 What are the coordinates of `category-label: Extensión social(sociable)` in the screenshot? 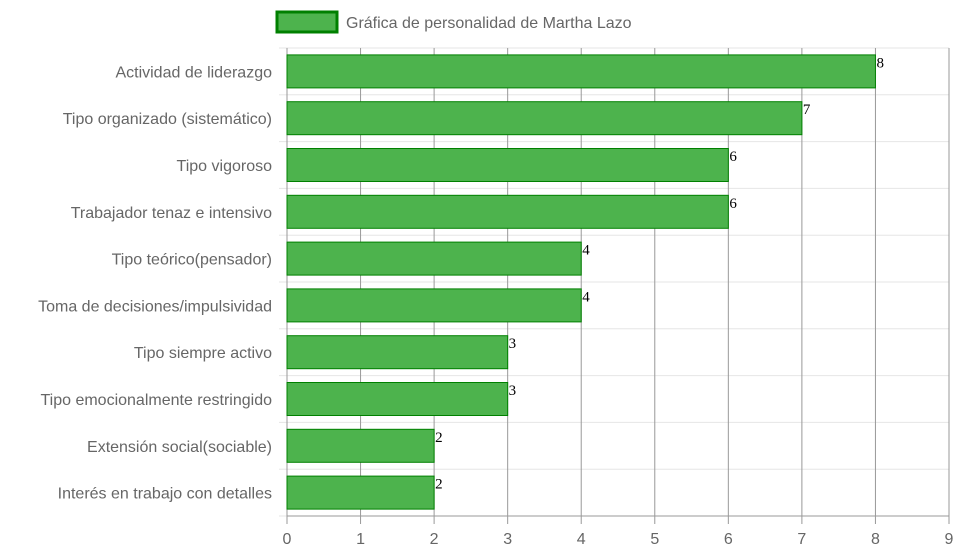 It's located at (179, 447).